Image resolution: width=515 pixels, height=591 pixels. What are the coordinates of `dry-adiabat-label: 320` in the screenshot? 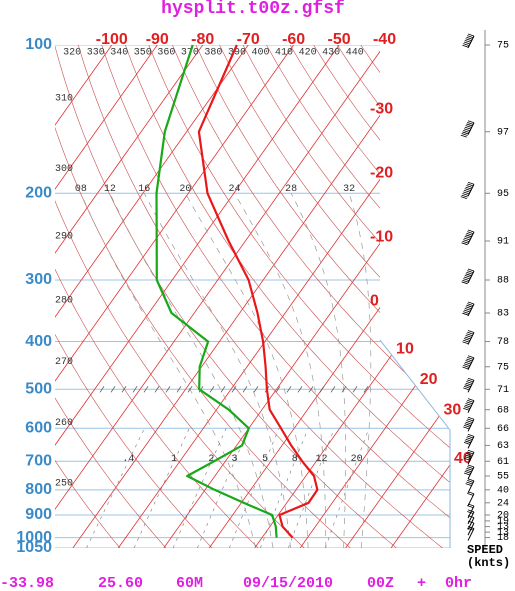 It's located at (72, 53).